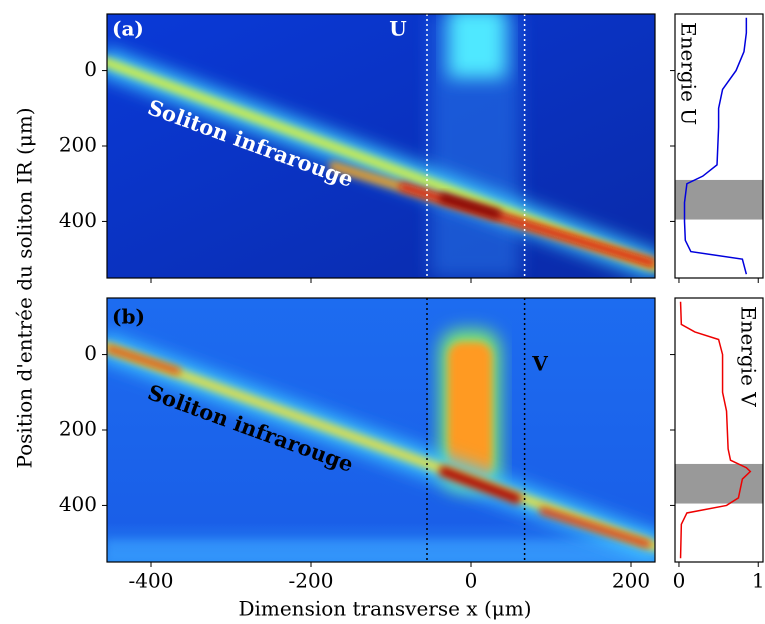 The height and width of the screenshot is (624, 765). What do you see at coordinates (539, 364) in the screenshot?
I see `annotation: V` at bounding box center [539, 364].